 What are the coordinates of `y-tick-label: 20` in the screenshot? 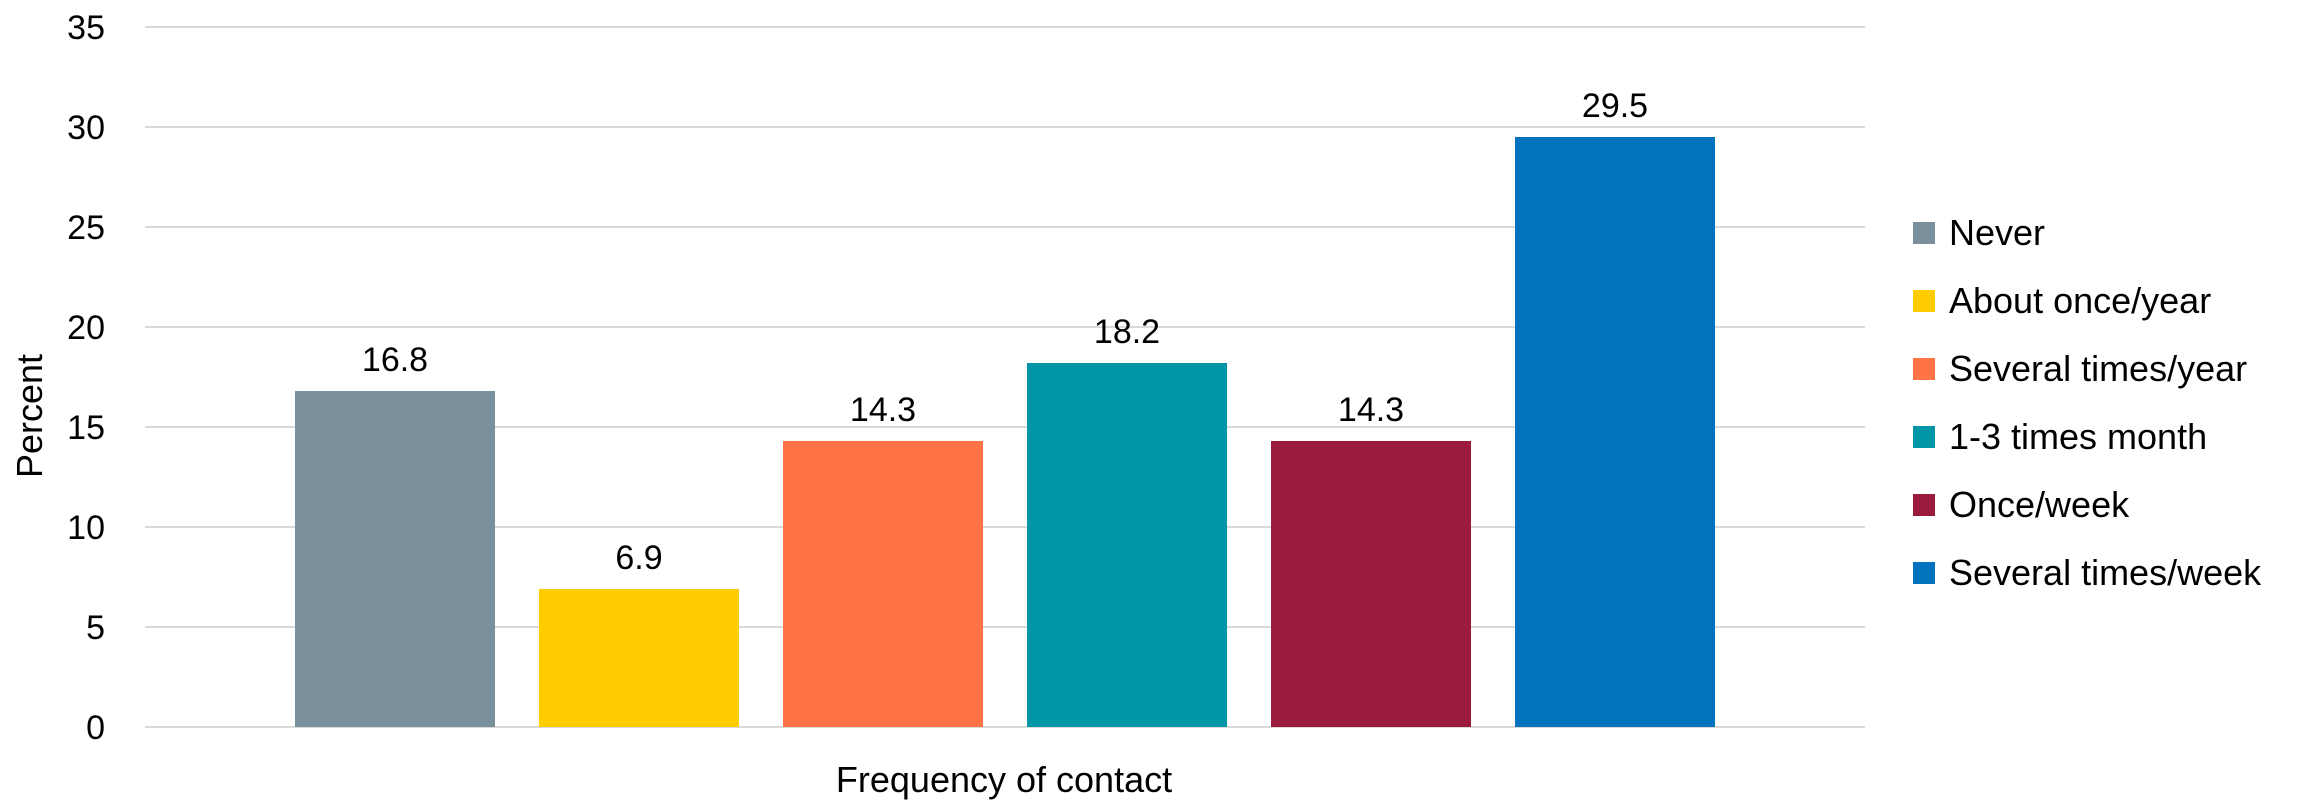 It's located at (86, 328).